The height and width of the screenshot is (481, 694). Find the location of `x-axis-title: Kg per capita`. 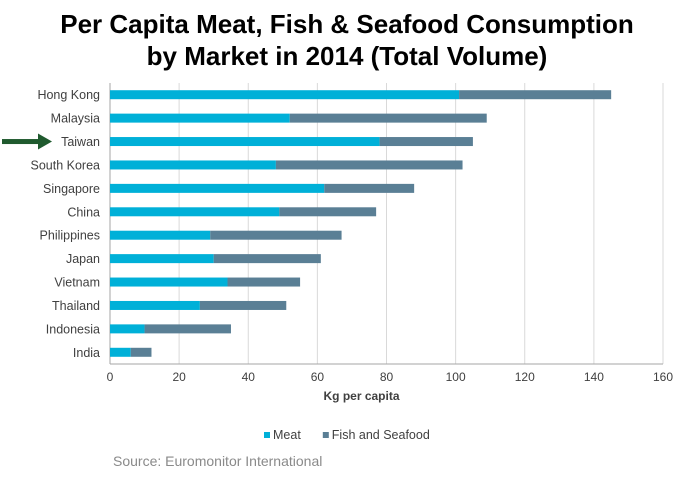

x-axis-title: Kg per capita is located at coordinates (361, 396).